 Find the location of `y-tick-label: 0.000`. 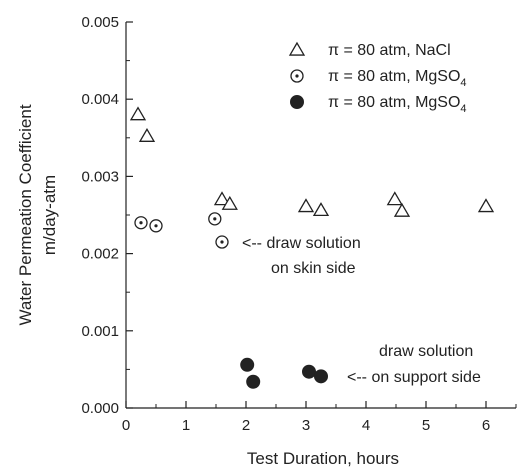

y-tick-label: 0.000 is located at coordinates (100, 408).